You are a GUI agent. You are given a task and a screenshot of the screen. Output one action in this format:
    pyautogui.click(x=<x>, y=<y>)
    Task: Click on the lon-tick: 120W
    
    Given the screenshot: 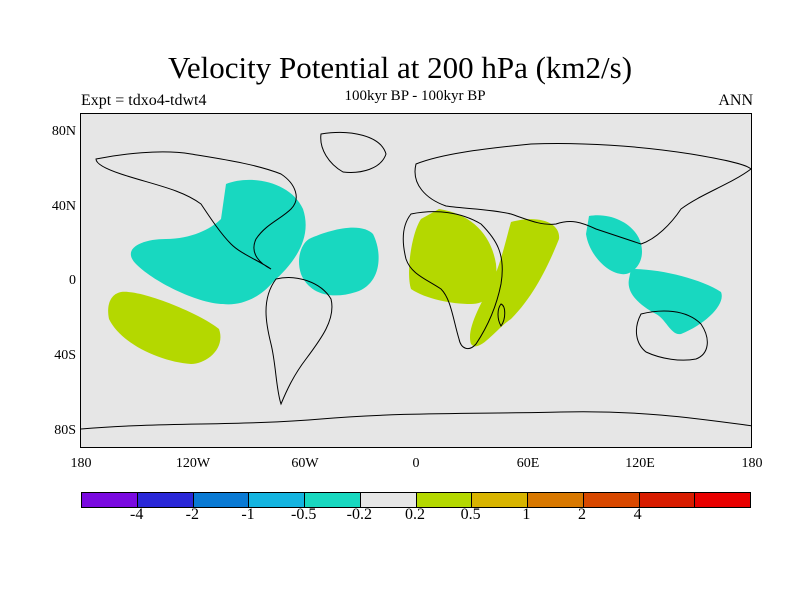 What is the action you would take?
    pyautogui.click(x=193, y=463)
    